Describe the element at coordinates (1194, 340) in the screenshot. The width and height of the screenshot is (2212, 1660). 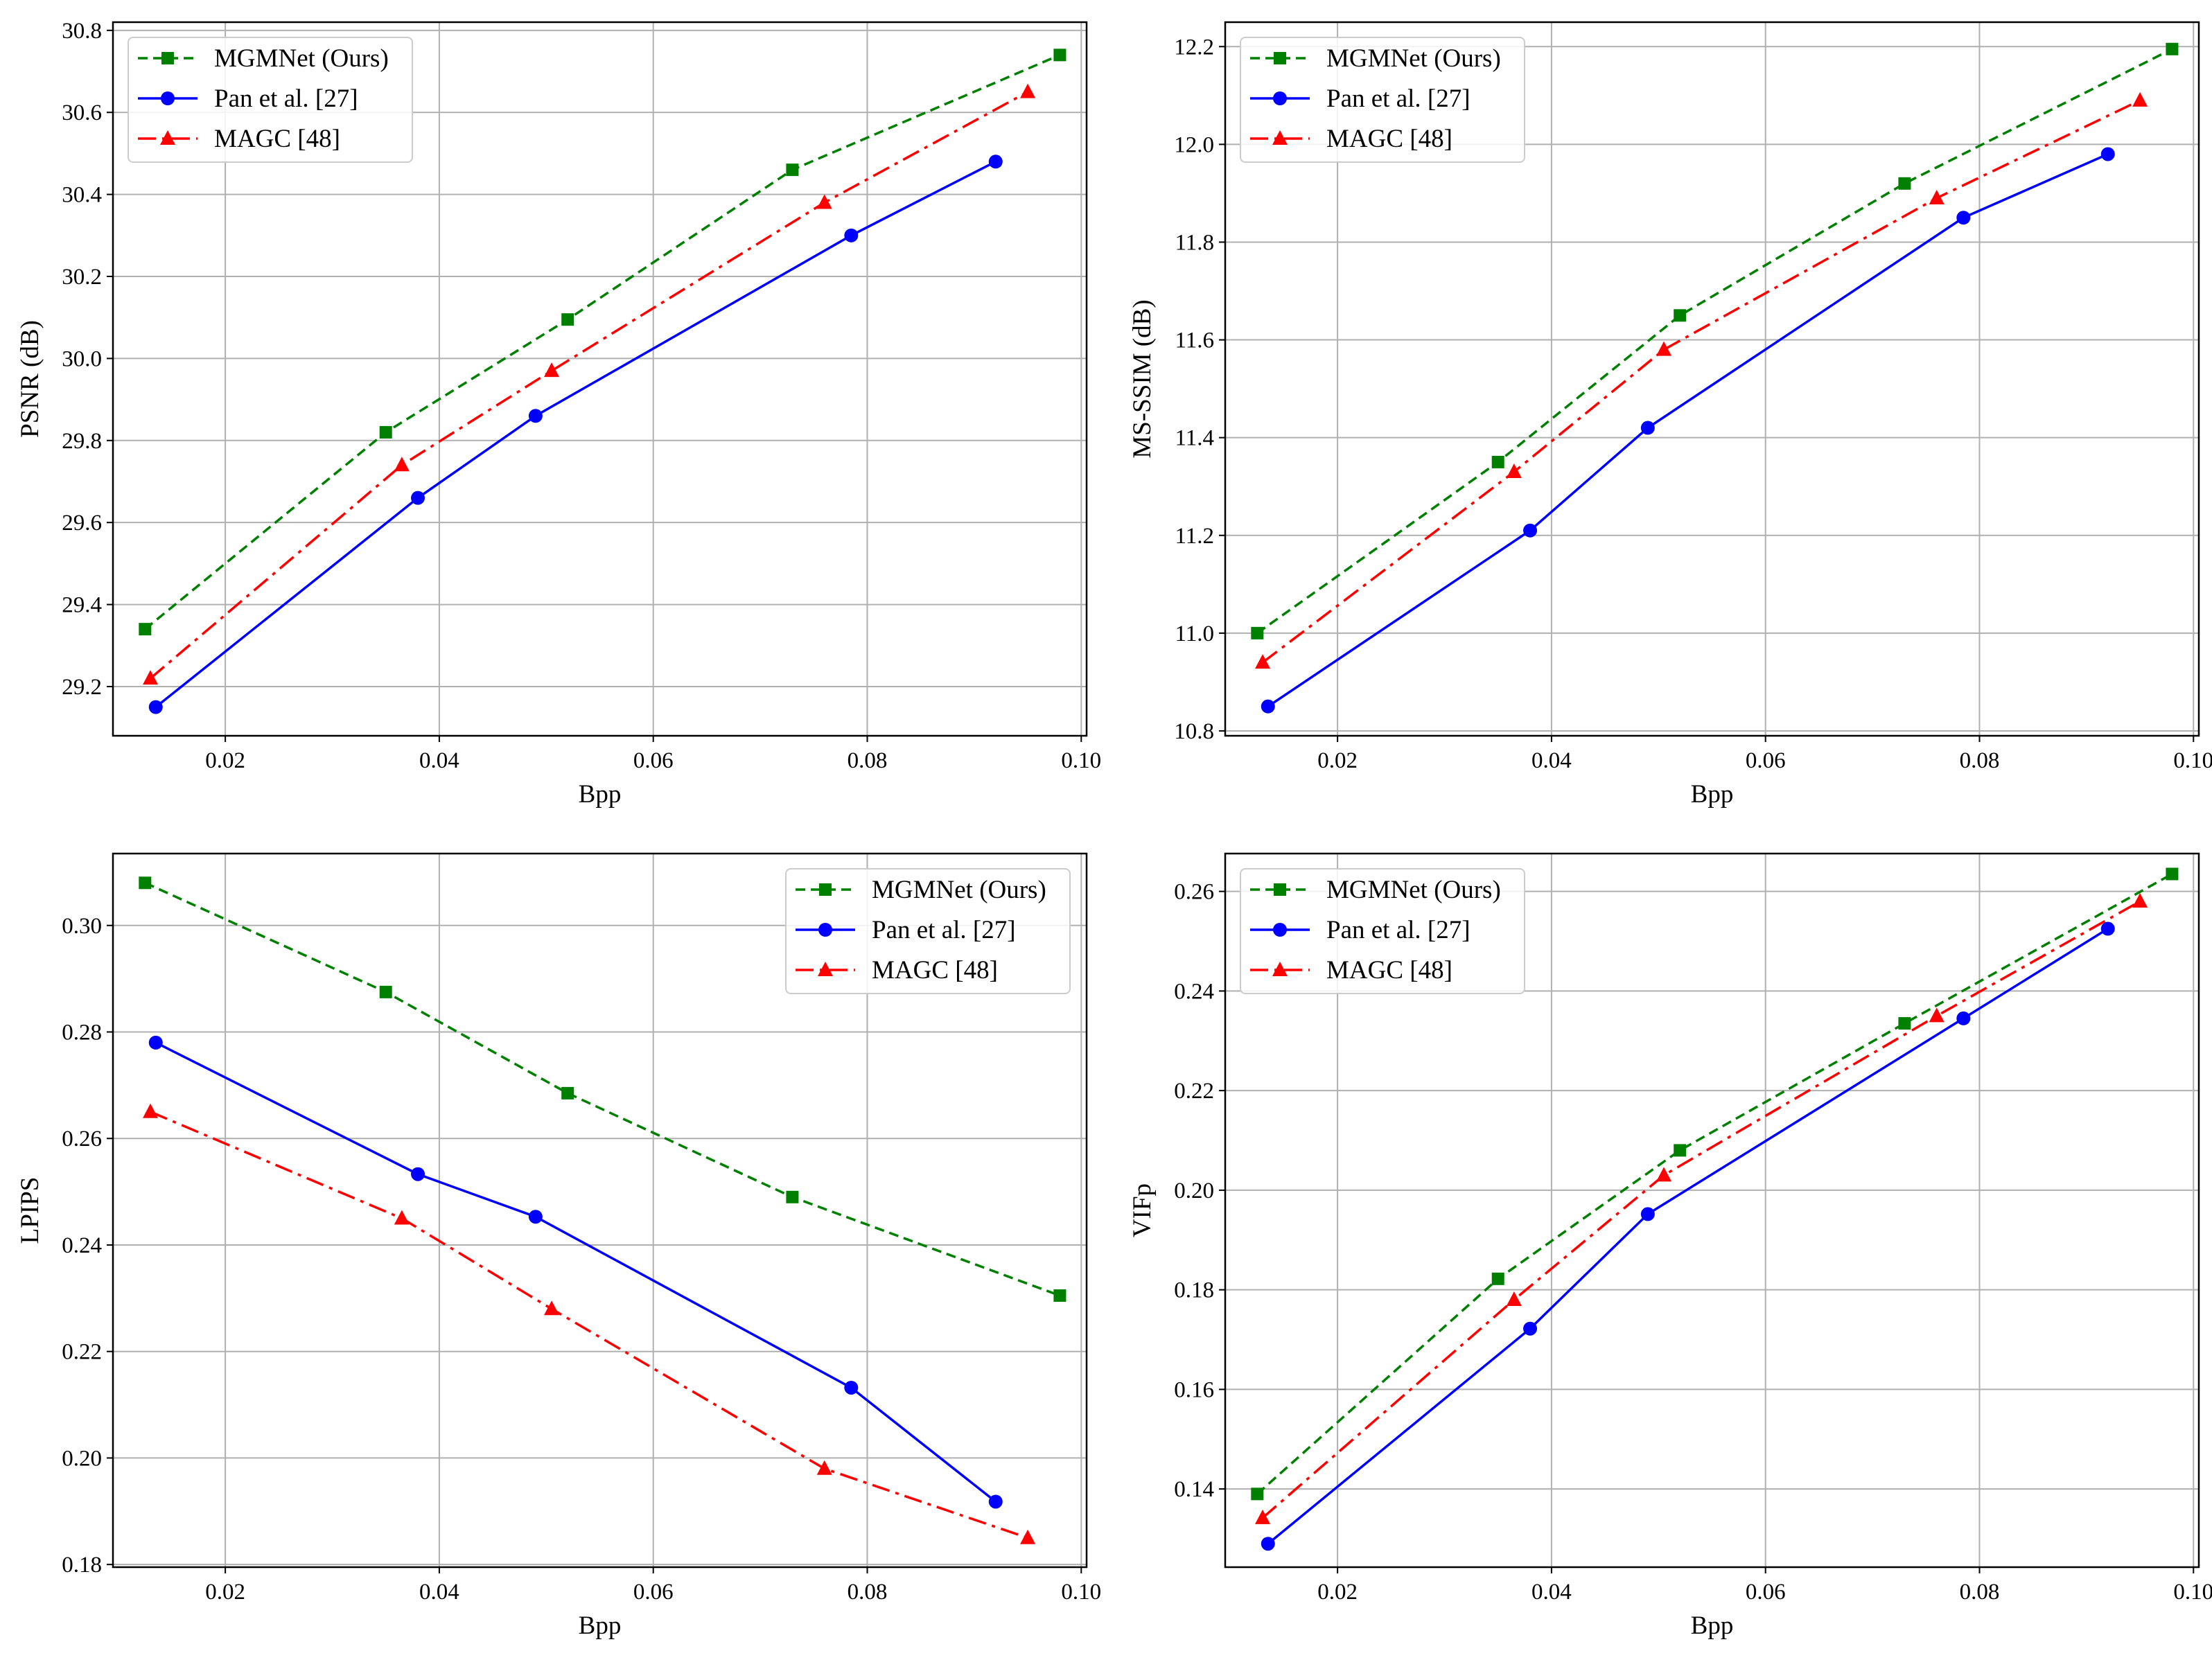
I see `y-tick-label: 11.6` at that location.